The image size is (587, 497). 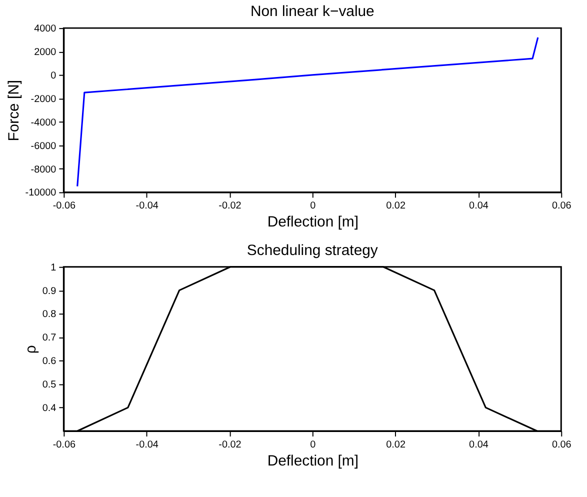 What do you see at coordinates (45, 29) in the screenshot?
I see `y-tick-label: 4000` at bounding box center [45, 29].